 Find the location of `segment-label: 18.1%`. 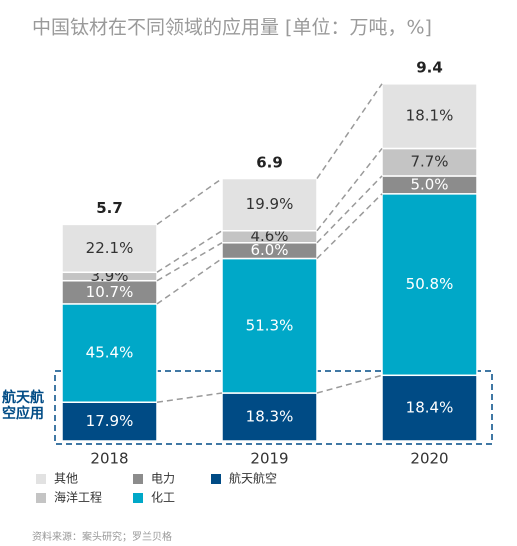

segment-label: 18.1% is located at coordinates (430, 116).